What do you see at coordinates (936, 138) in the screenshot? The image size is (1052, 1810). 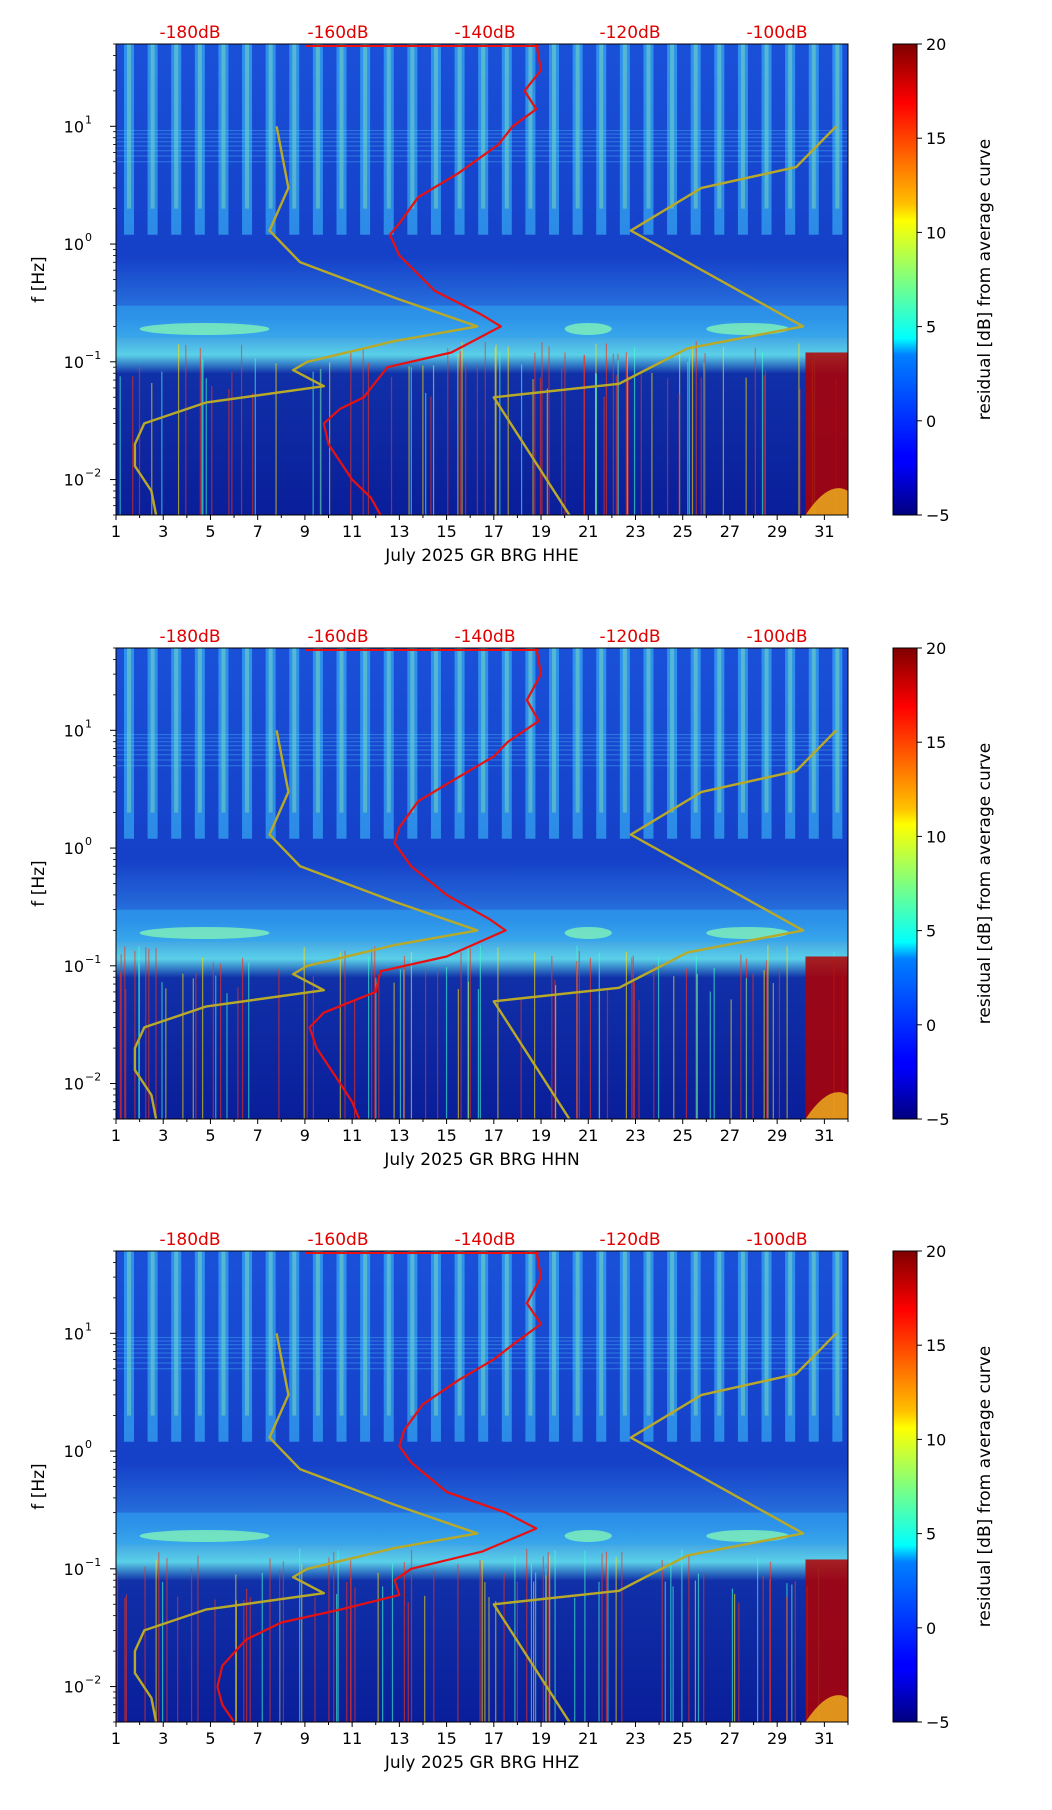 I see `colorbar-tick-label: 15` at bounding box center [936, 138].